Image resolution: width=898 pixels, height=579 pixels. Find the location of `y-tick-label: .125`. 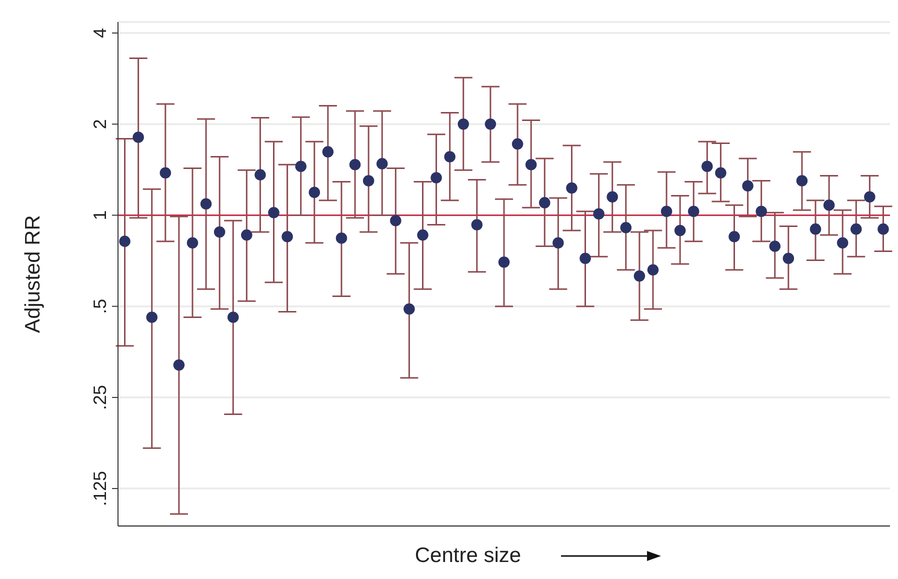

y-tick-label: .125 is located at coordinates (100, 488).